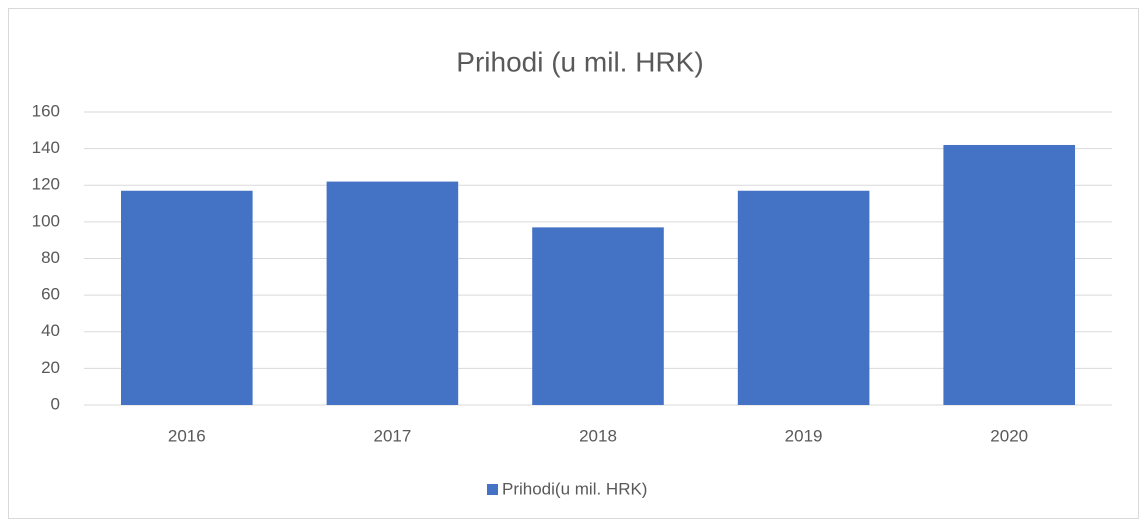  Describe the element at coordinates (1009, 435) in the screenshot. I see `x-tick-label: 2020` at that location.